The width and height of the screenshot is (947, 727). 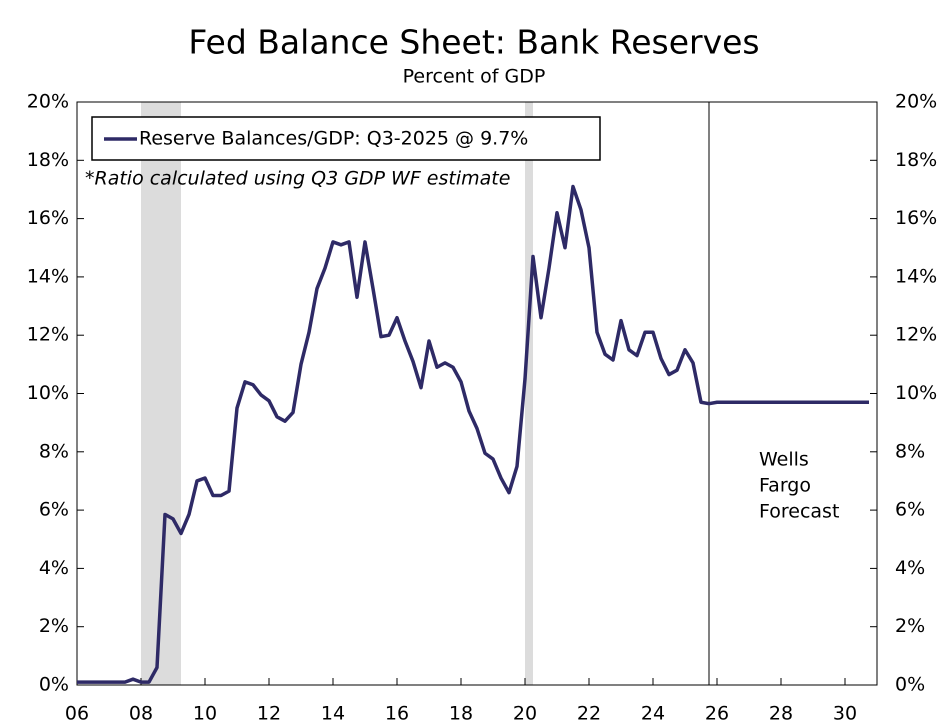 I want to click on y2-tick-label: 2%, so click(x=910, y=626).